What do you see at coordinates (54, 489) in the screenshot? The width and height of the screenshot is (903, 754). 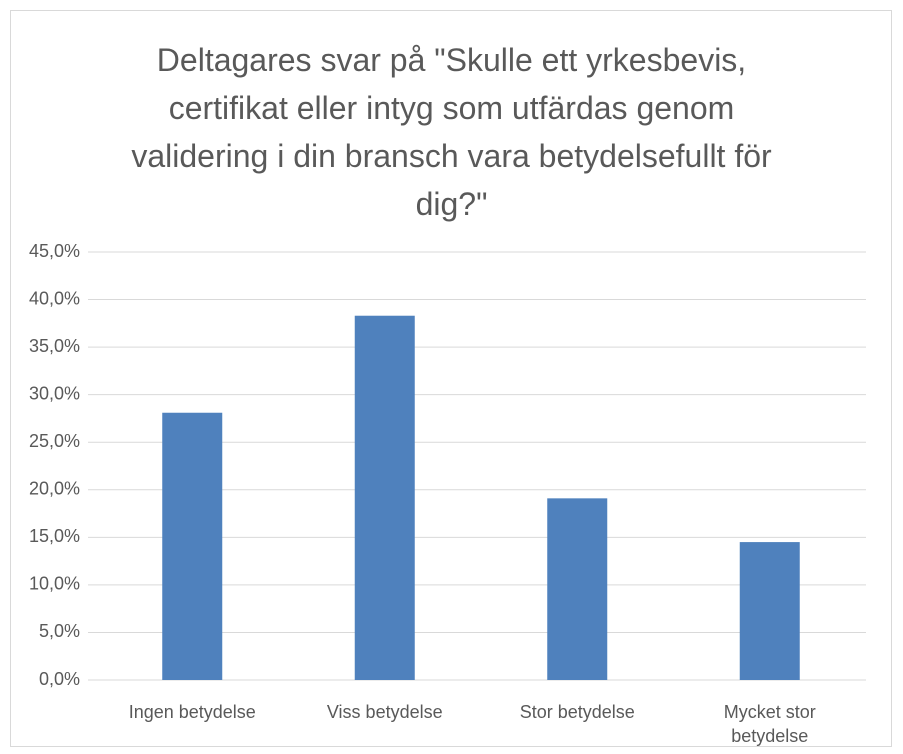 I see `y-tick-label: 20,0%` at bounding box center [54, 489].